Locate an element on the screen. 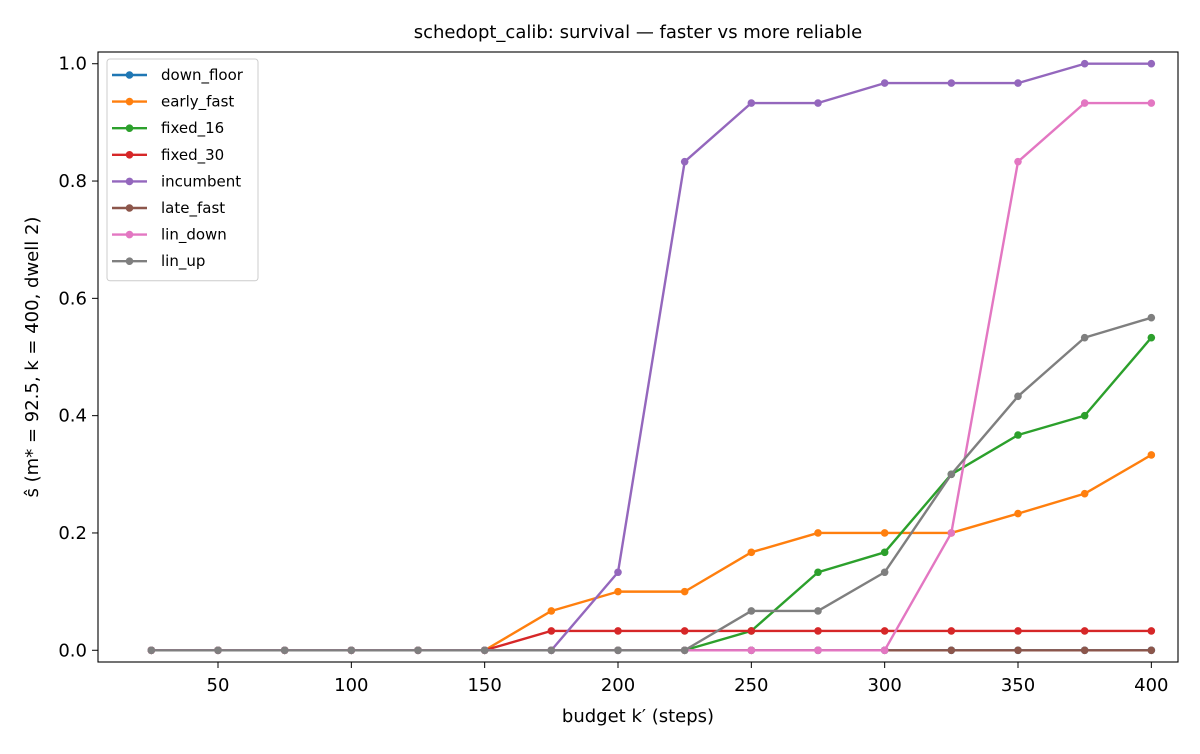 The image size is (1200, 754). y-tick-label: 0.2 is located at coordinates (72, 533).